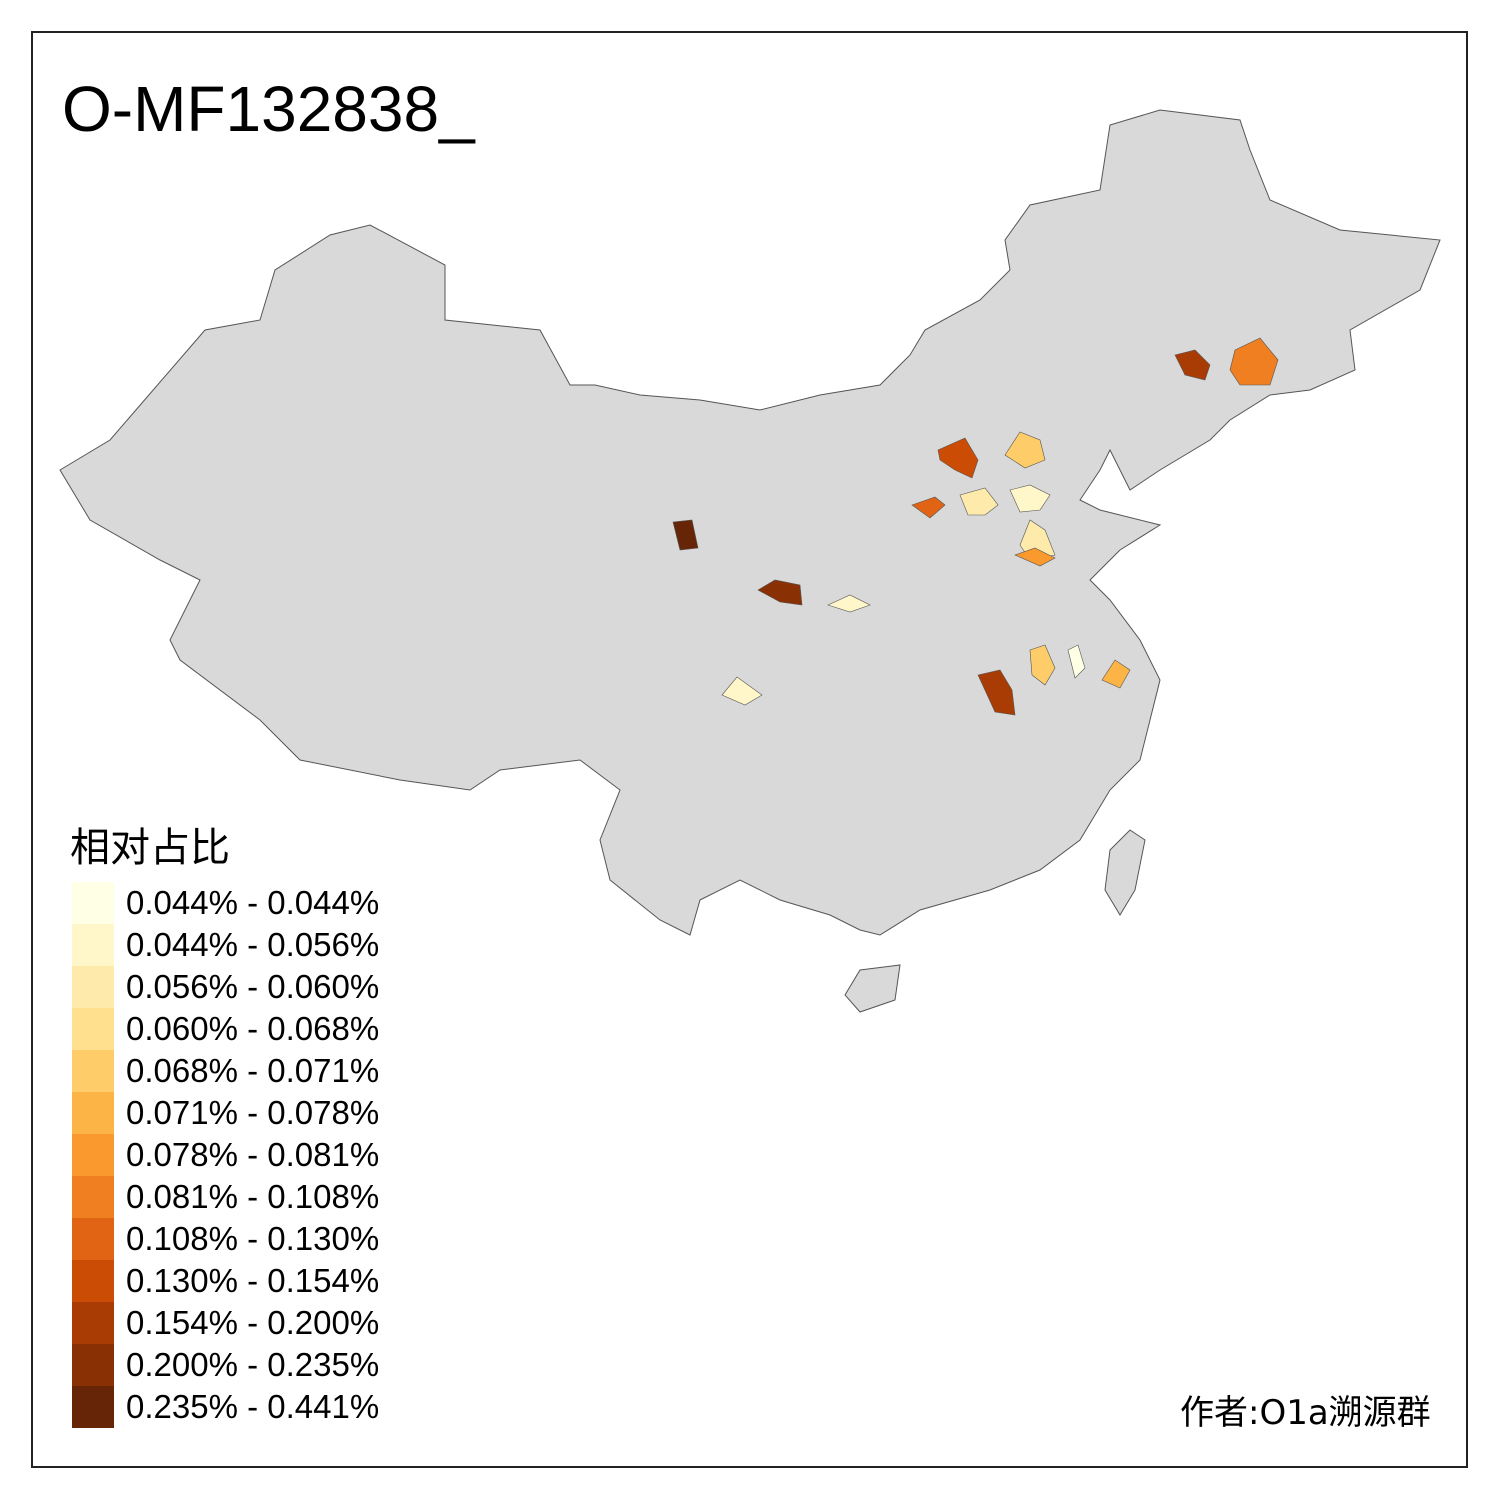 The width and height of the screenshot is (1500, 1500). I want to click on legend-item: 0.108% - 0.130%, so click(225, 1239).